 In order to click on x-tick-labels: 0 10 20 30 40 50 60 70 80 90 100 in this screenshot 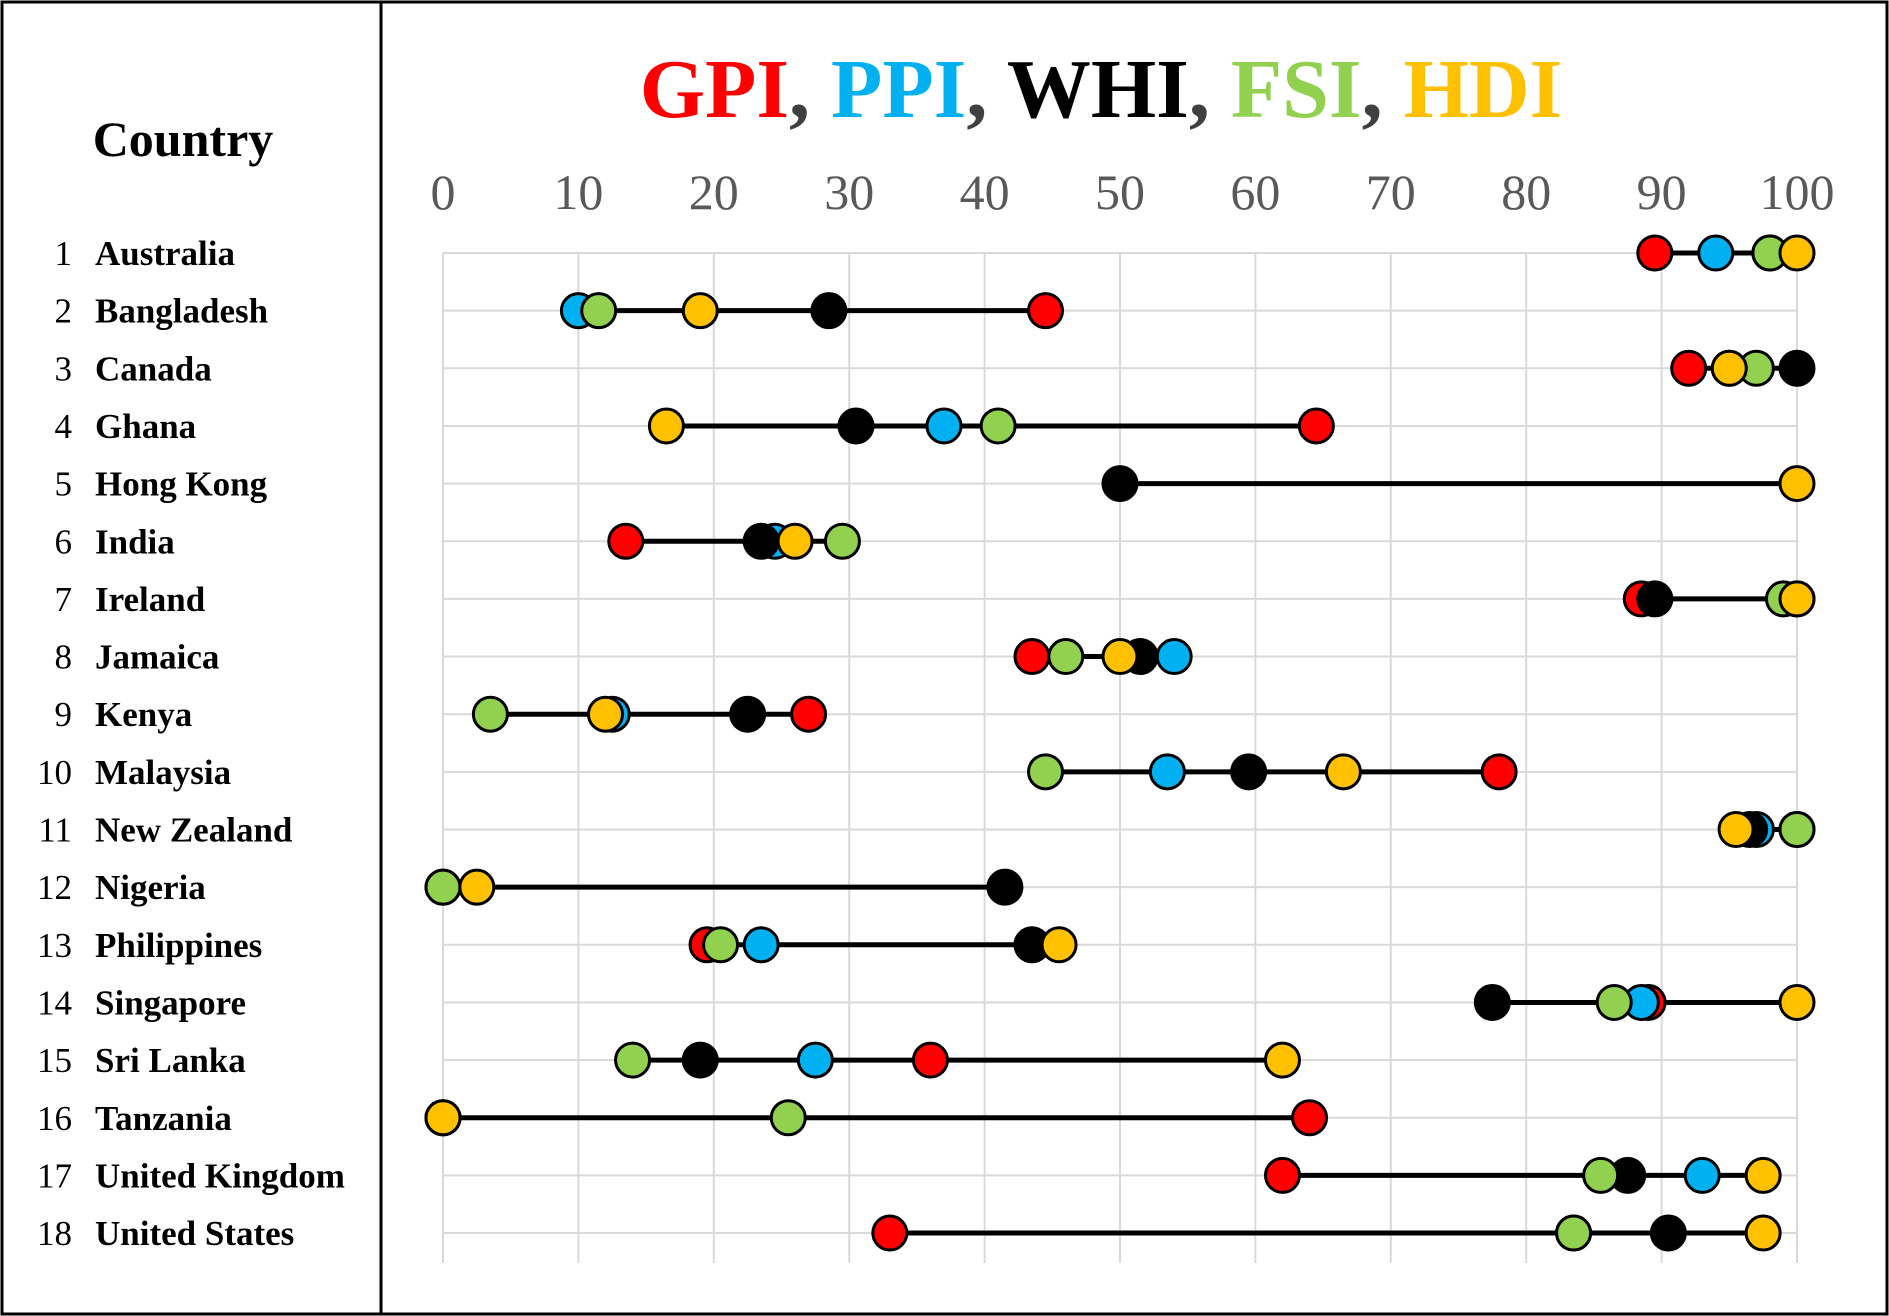, I will do `click(1133, 192)`.